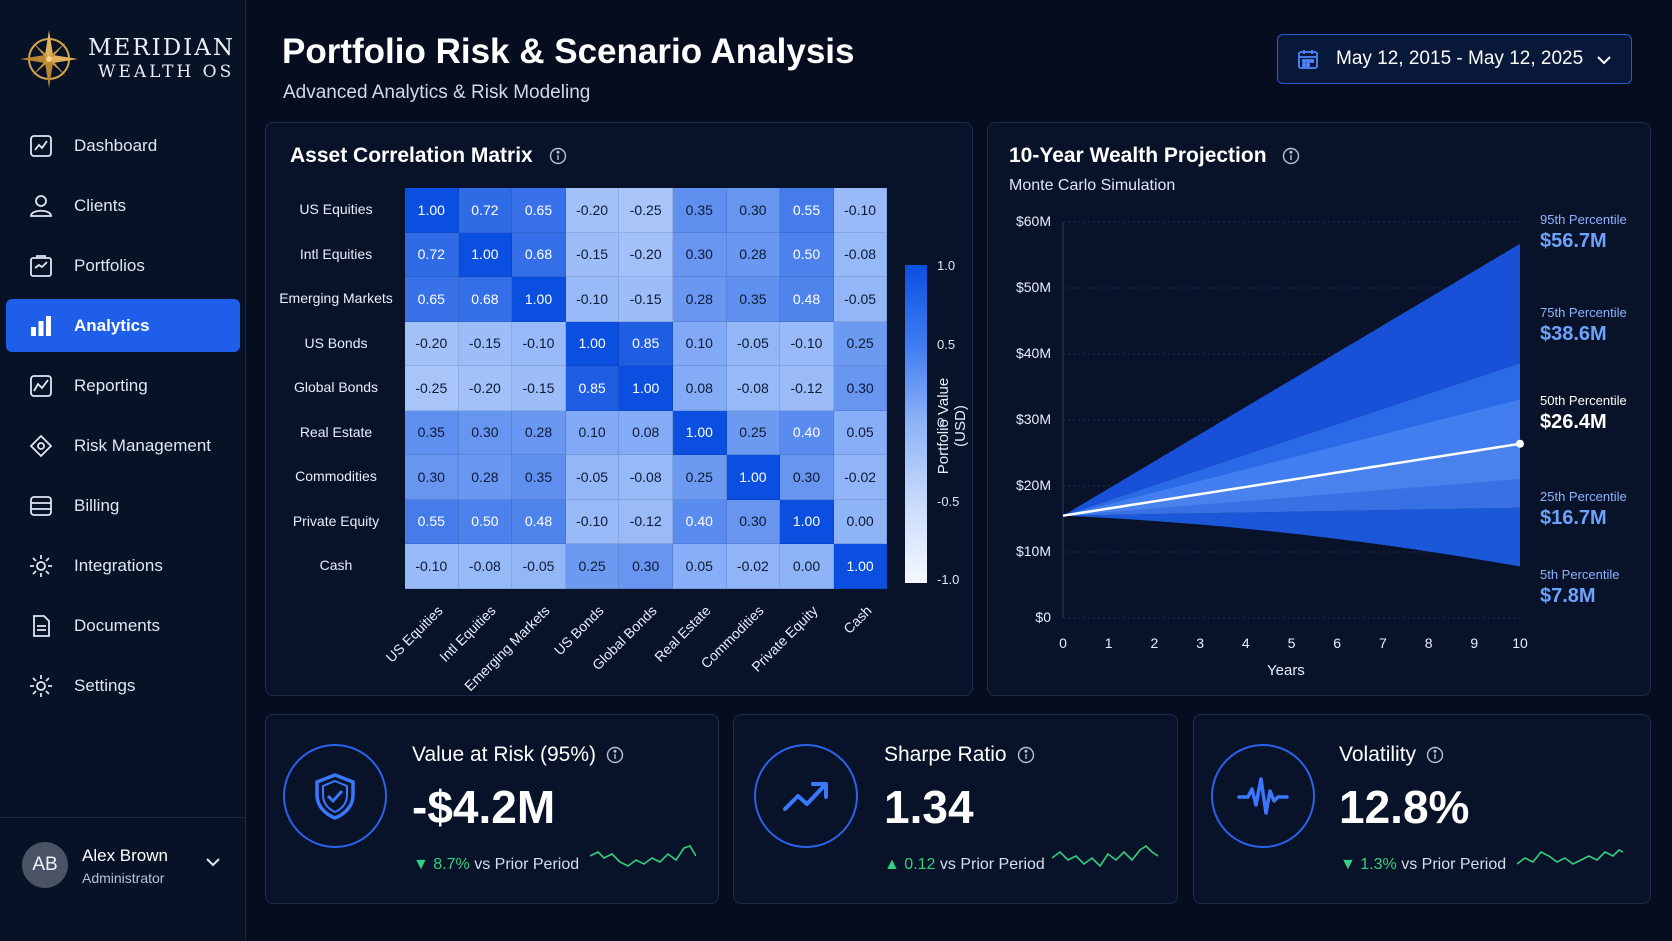 This screenshot has height=941, width=1672. Describe the element at coordinates (123, 879) in the screenshot. I see `user-menu: AB Alex Brown Administrator` at that location.